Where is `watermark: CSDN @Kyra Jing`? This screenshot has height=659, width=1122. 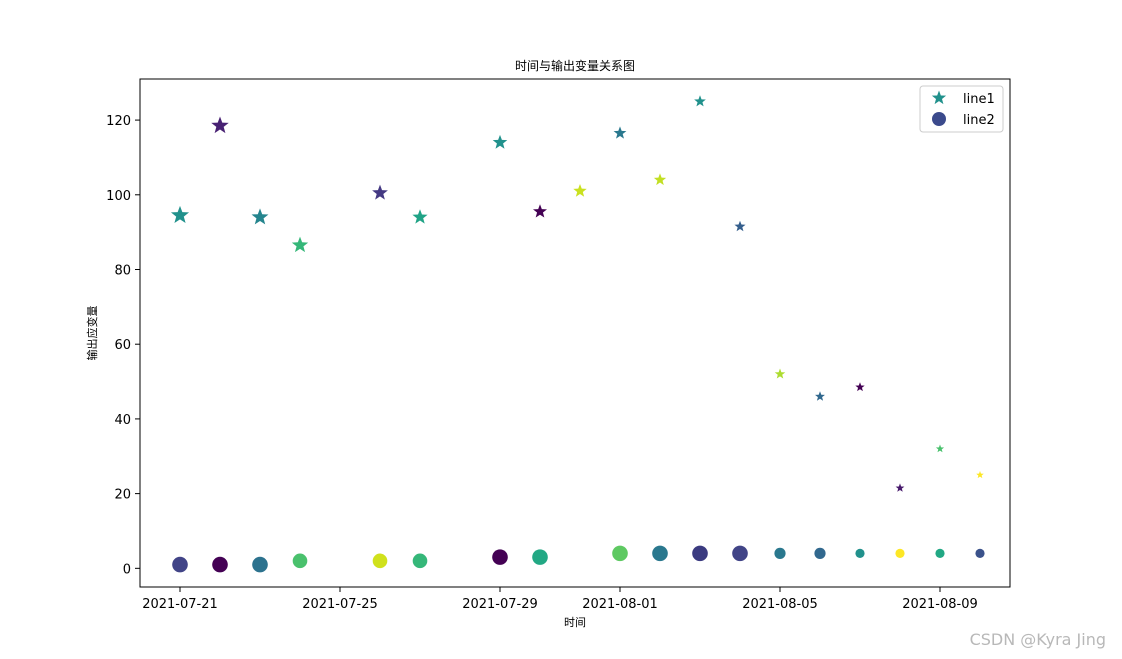 watermark: CSDN @Kyra Jing is located at coordinates (1037, 639).